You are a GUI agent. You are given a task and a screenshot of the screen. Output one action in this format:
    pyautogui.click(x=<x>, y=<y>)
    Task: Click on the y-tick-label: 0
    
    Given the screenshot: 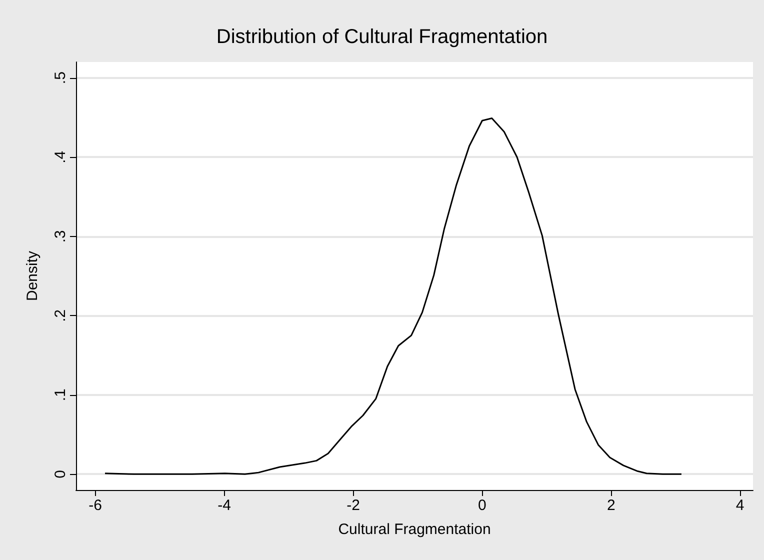 What is the action you would take?
    pyautogui.click(x=60, y=474)
    